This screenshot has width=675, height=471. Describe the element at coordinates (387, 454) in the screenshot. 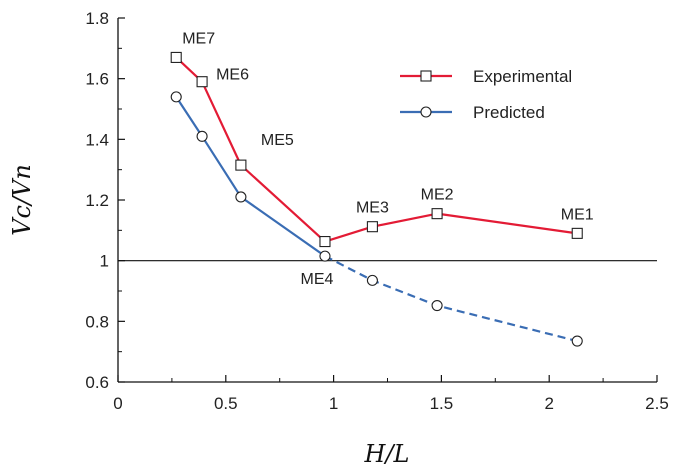

I see `x-axis-title: H/L` at that location.